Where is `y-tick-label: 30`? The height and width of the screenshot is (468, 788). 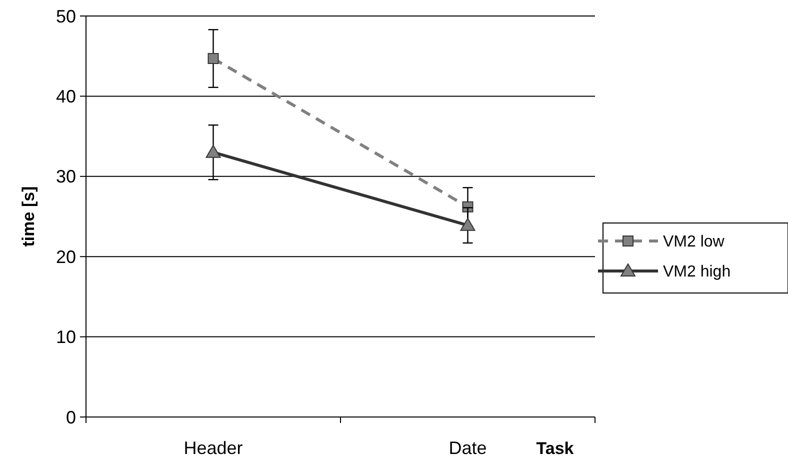 y-tick-label: 30 is located at coordinates (66, 176).